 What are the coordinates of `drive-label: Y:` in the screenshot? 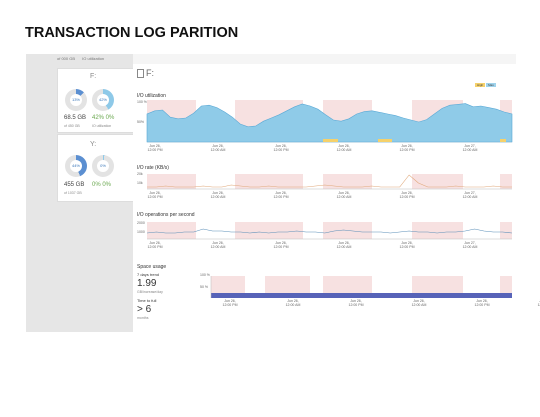 It's located at (93, 144).